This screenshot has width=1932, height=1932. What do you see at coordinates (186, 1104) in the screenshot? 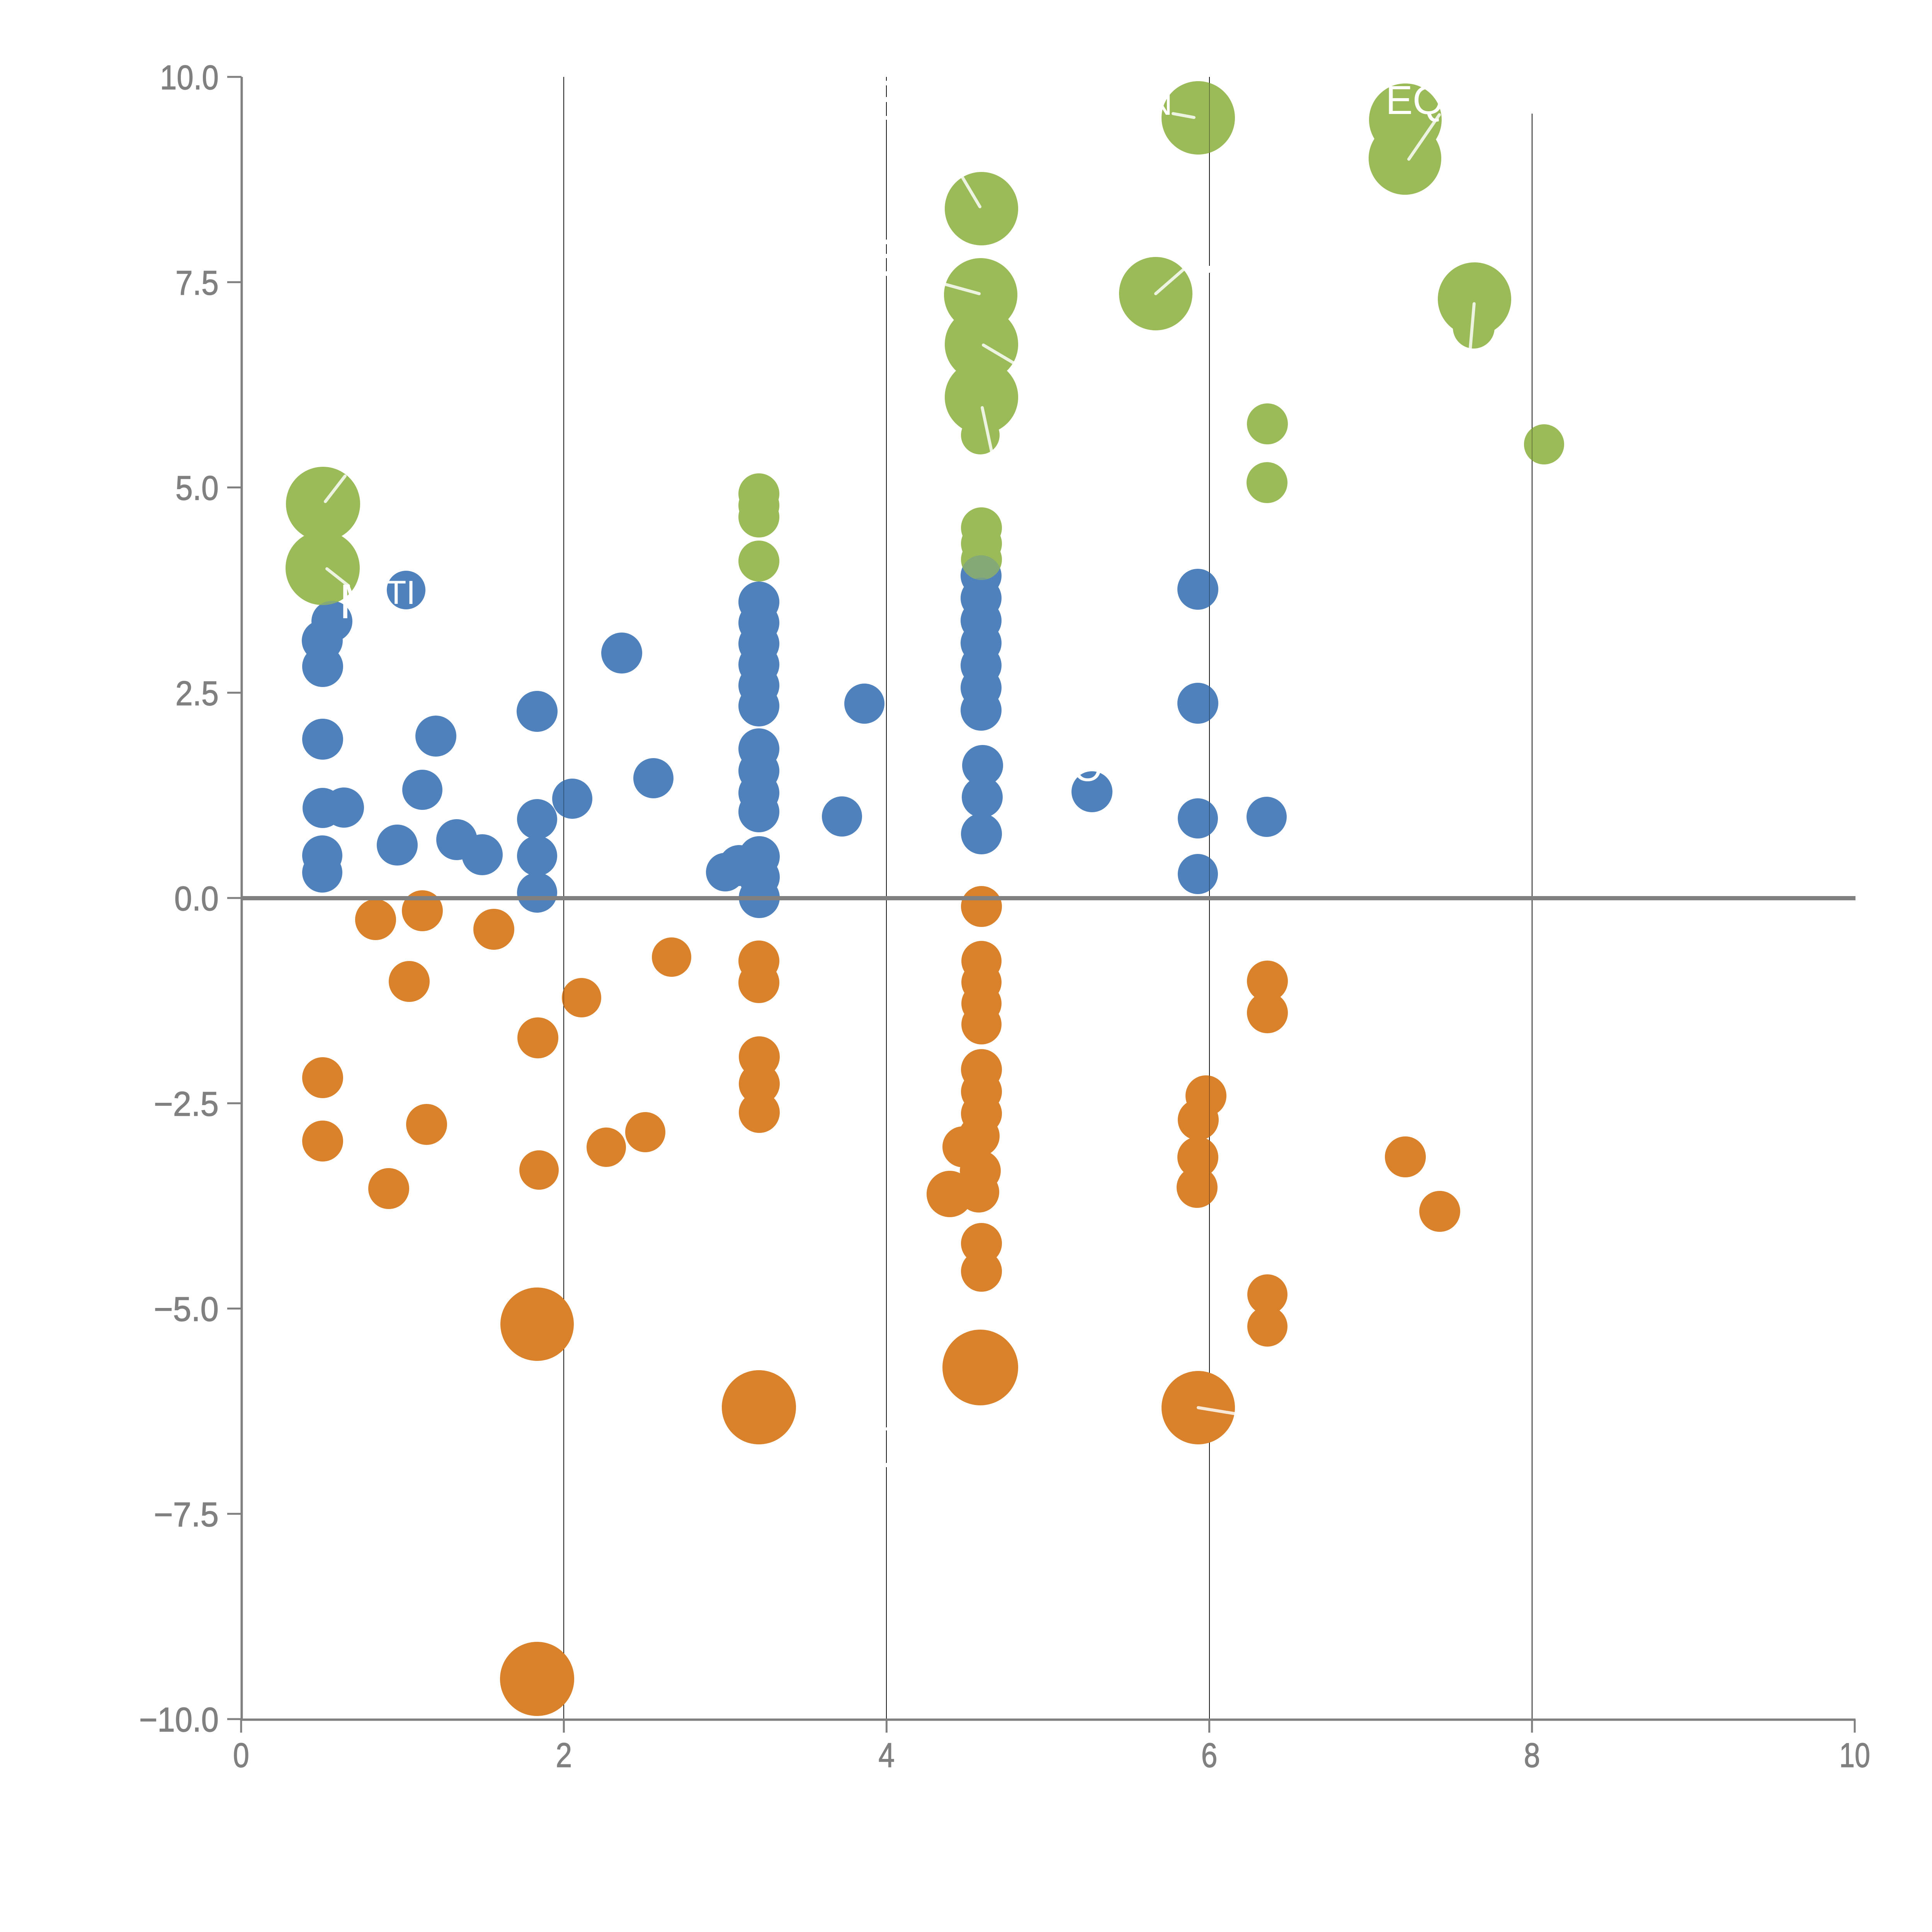
I see `svg-text: −2.5` at bounding box center [186, 1104].